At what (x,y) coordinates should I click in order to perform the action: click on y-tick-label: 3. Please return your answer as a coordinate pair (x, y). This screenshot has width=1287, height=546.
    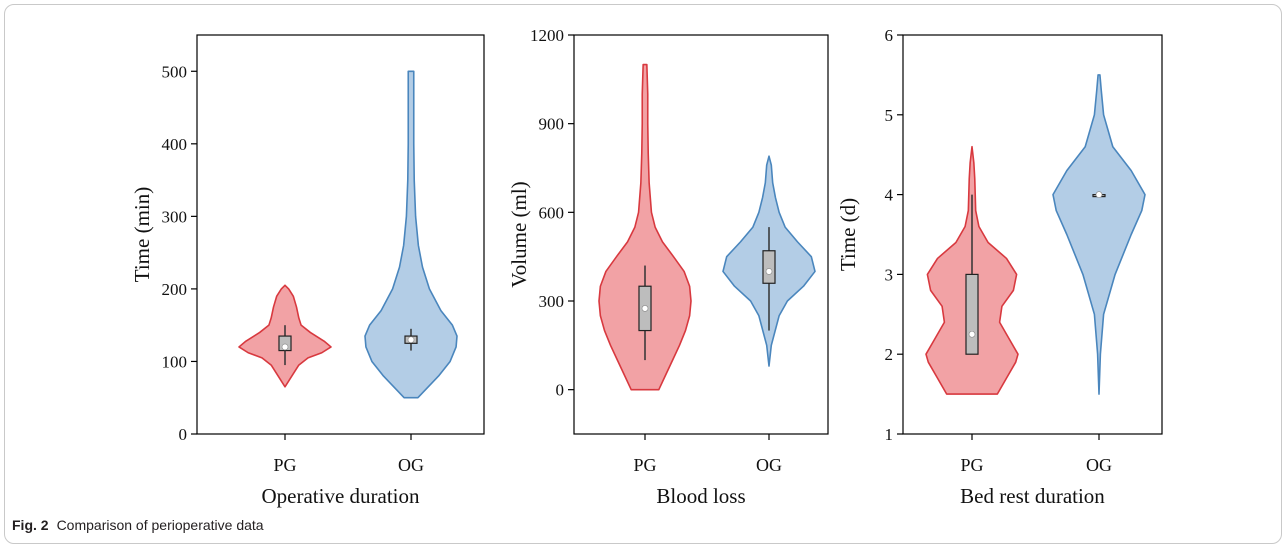
    Looking at the image, I should click on (889, 274).